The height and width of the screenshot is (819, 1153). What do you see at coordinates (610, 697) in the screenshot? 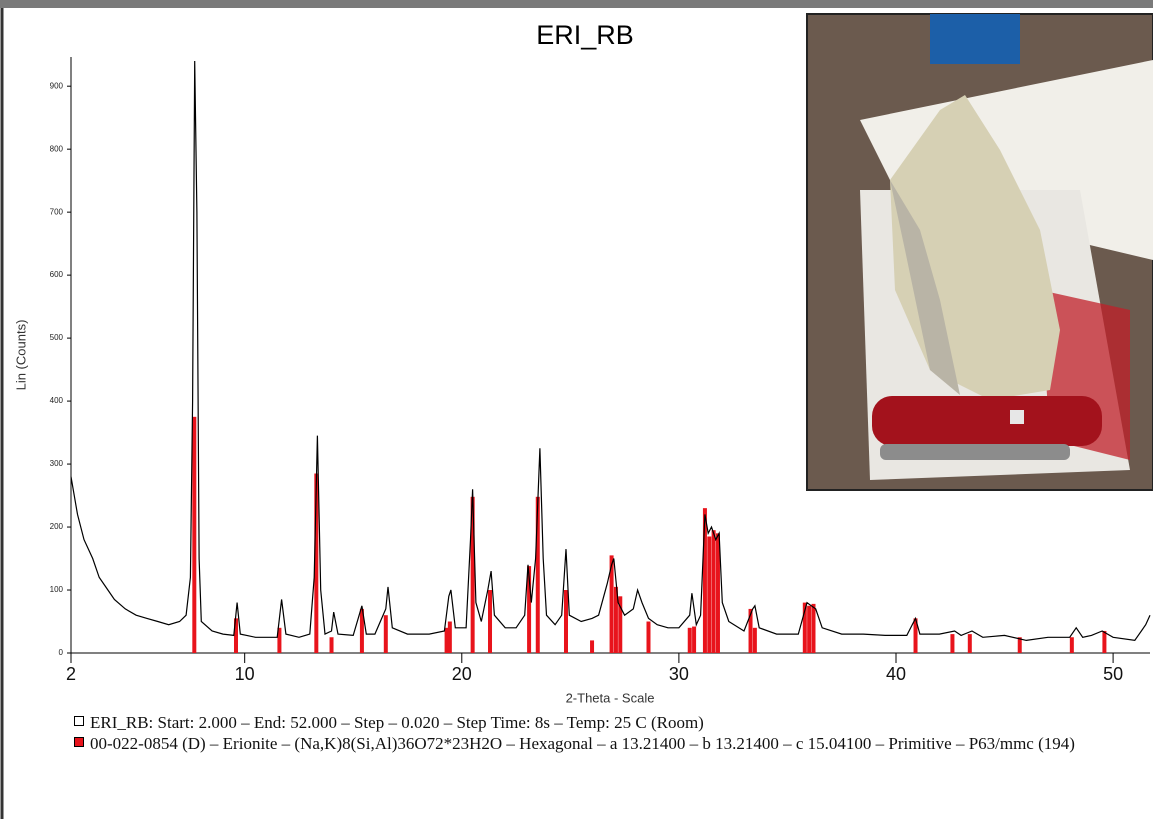
I see `x-axis-label: 2-Theta - Scale` at bounding box center [610, 697].